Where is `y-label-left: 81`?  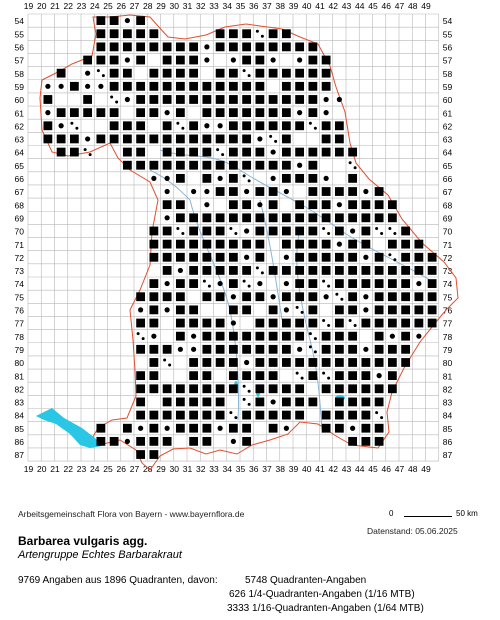 y-label-left: 81 is located at coordinates (20, 376).